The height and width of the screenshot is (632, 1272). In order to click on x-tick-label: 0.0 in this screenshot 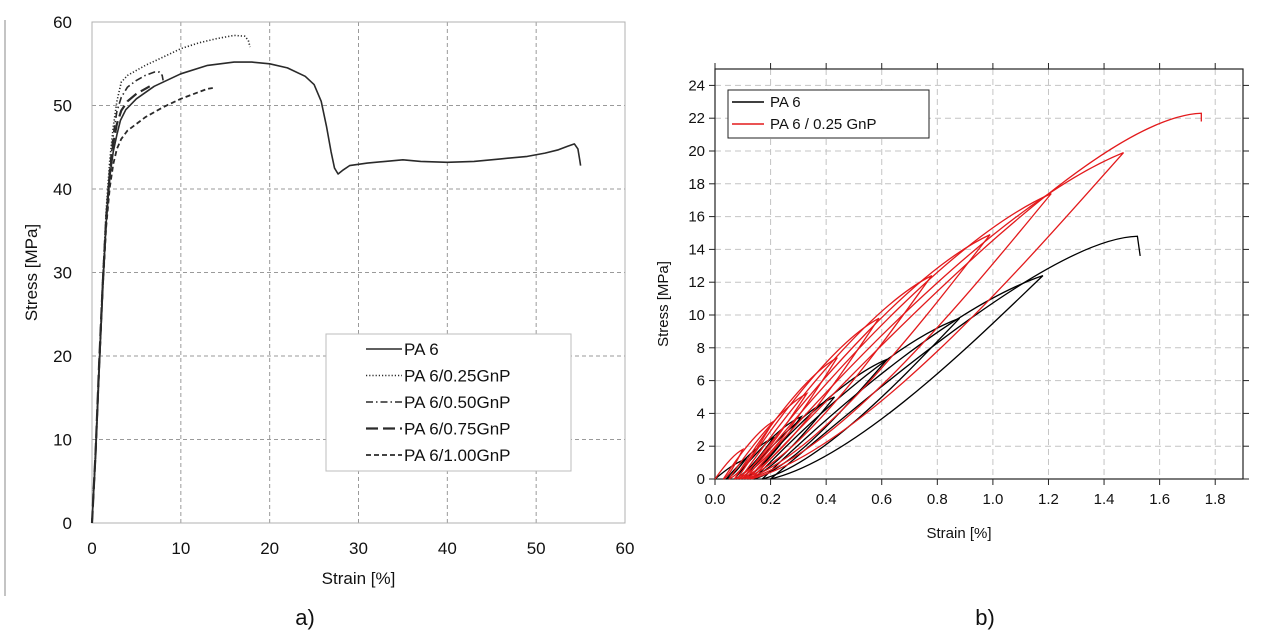, I will do `click(715, 499)`.